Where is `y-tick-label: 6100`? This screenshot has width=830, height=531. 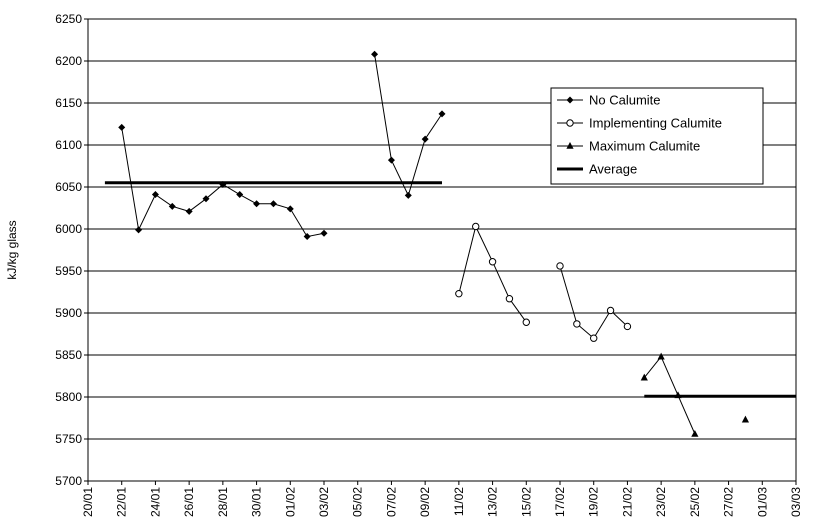
y-tick-label: 6100 is located at coordinates (68, 145).